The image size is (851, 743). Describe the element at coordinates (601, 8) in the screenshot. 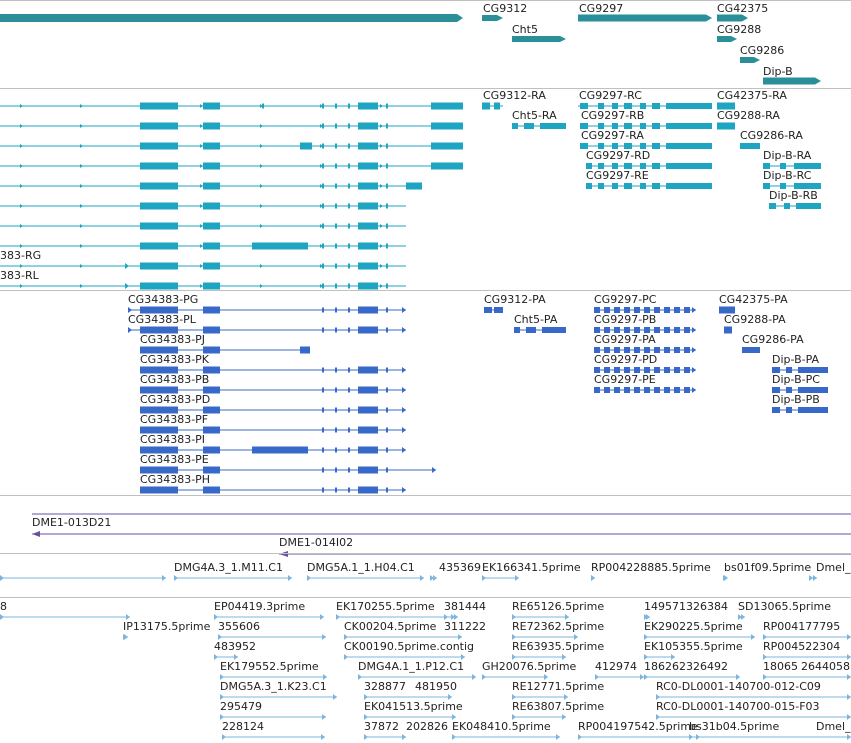

I see `gene-label: CG9297` at that location.